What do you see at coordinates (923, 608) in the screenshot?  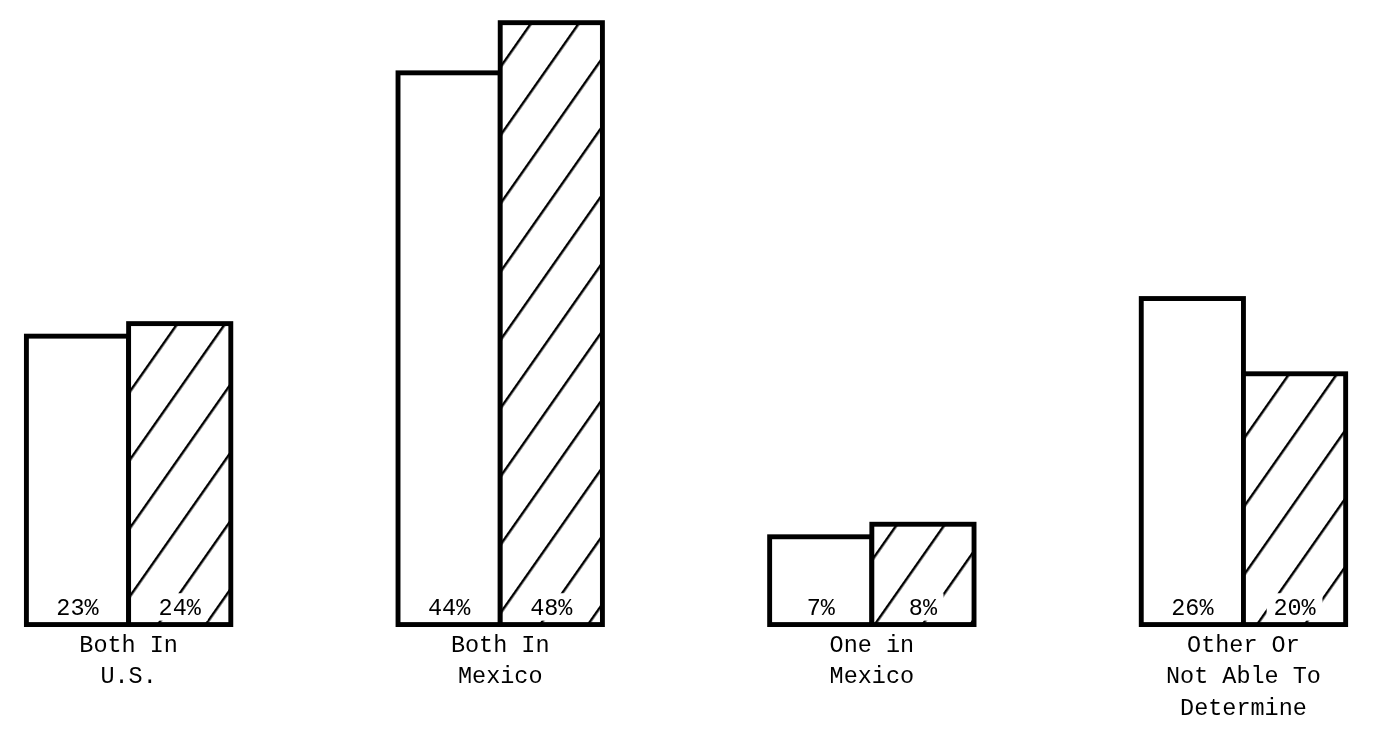 I see `data-label: 8%` at bounding box center [923, 608].